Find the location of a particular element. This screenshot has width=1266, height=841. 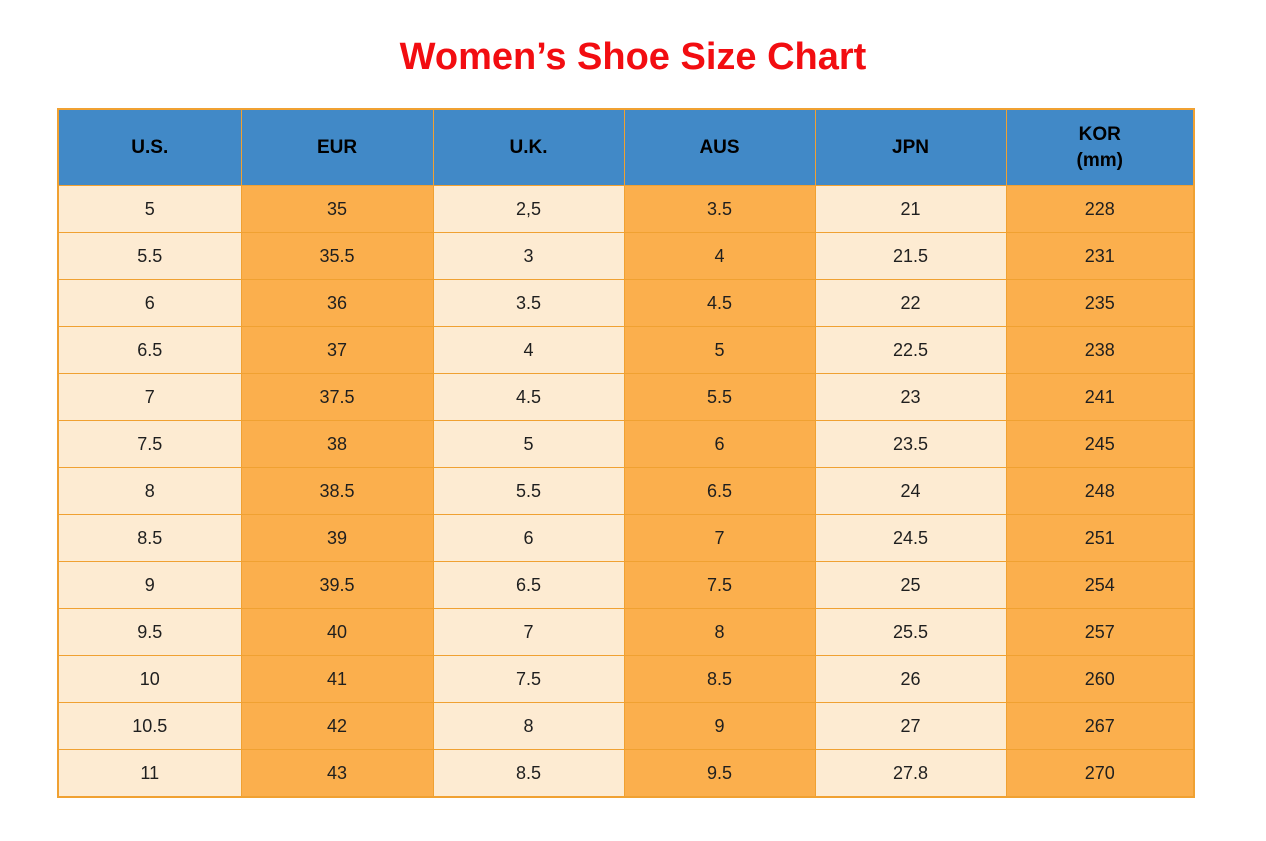

header-label: AUS is located at coordinates (719, 147).